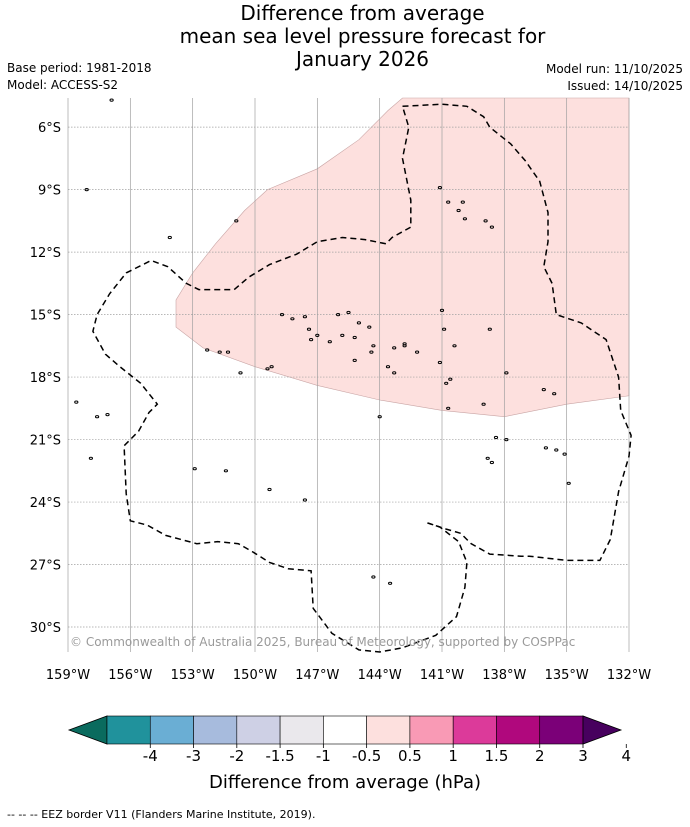  I want to click on title-line-2: mean sea level pressure forecast for, so click(362, 36).